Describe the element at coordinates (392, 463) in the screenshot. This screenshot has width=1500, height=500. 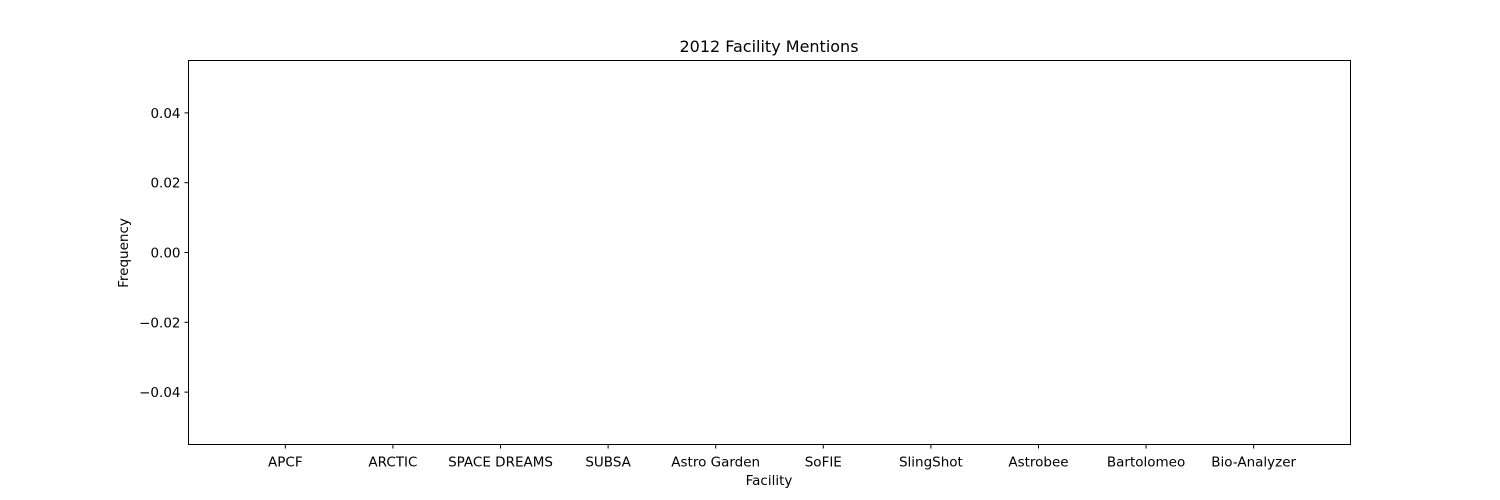
I see `x-tick-label: ARCTIC` at that location.